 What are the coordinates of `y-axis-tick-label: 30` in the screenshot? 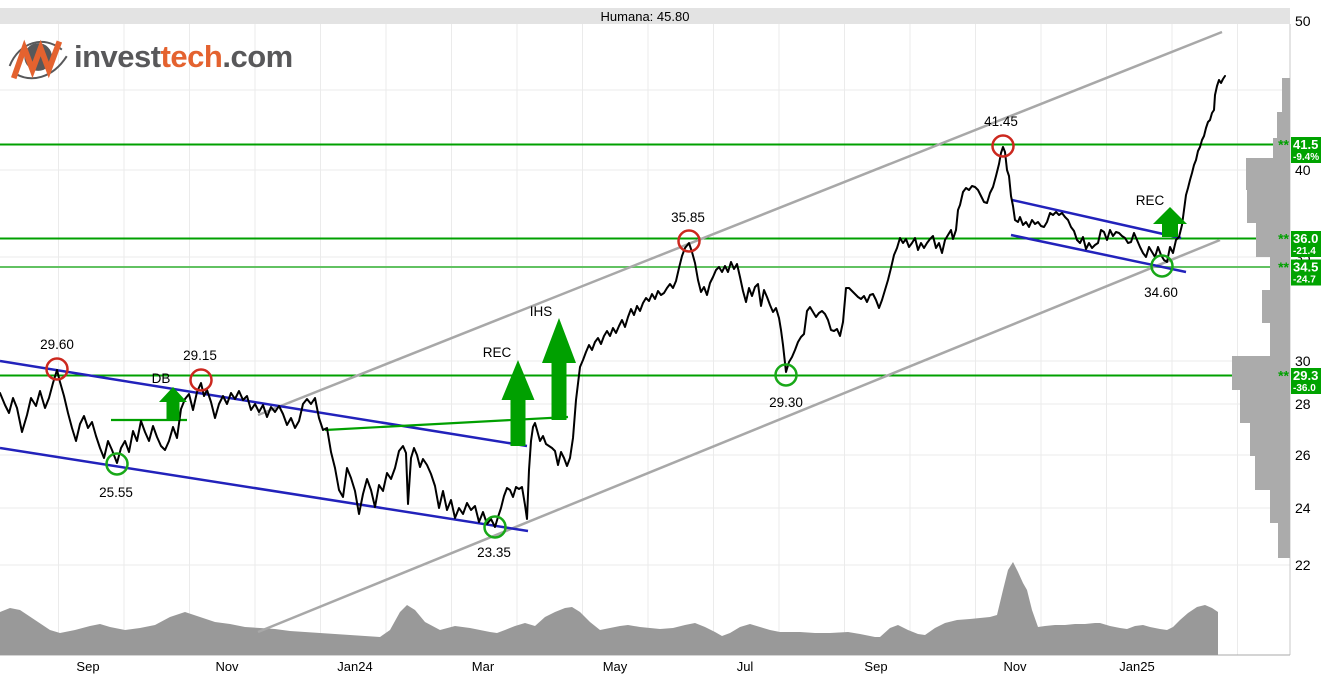 It's located at (1303, 361).